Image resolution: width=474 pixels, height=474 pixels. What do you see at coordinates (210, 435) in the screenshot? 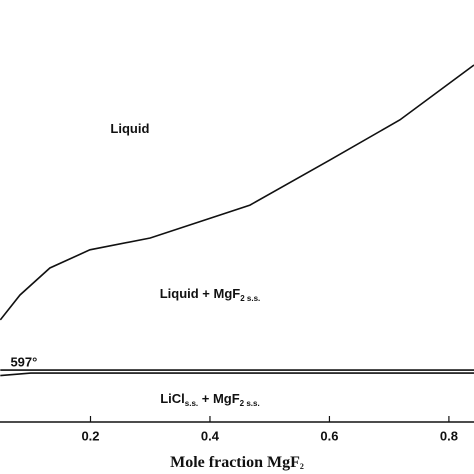
I see `x-tick-label: 0.4` at bounding box center [210, 435].